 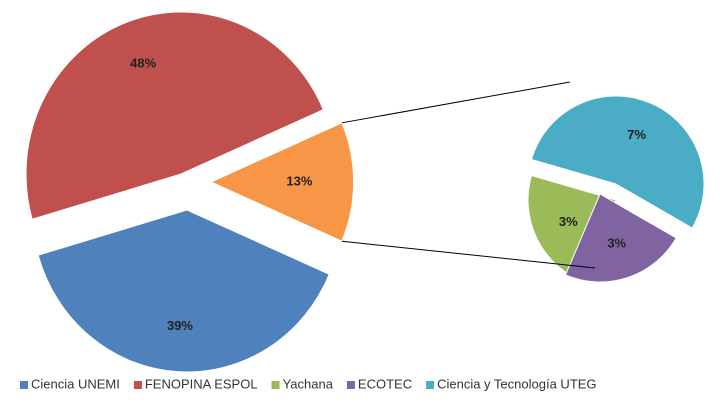 I want to click on data-label: 48%, so click(x=143, y=63).